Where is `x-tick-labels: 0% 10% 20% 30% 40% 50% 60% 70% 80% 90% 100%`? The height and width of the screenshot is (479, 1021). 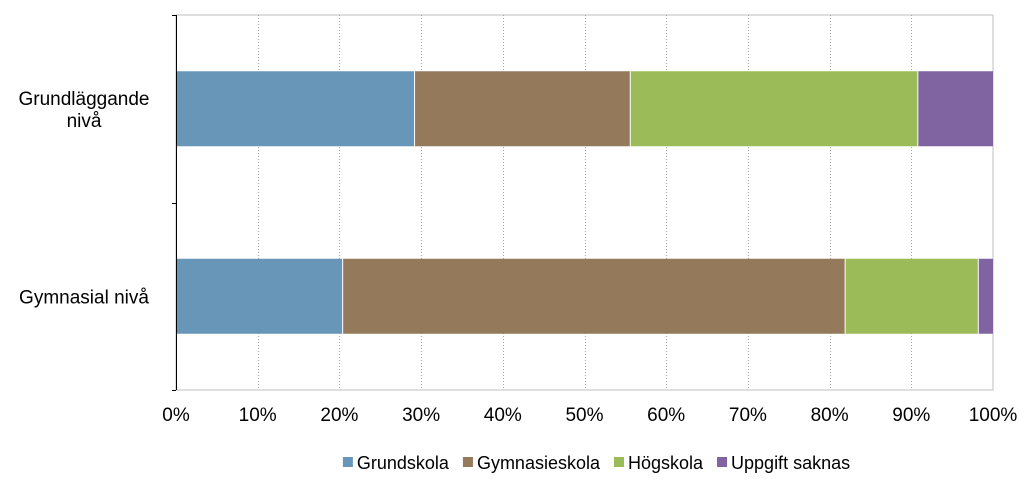
x-tick-labels: 0% 10% 20% 30% 40% 50% 60% 70% 80% 90% 100% is located at coordinates (589, 415).